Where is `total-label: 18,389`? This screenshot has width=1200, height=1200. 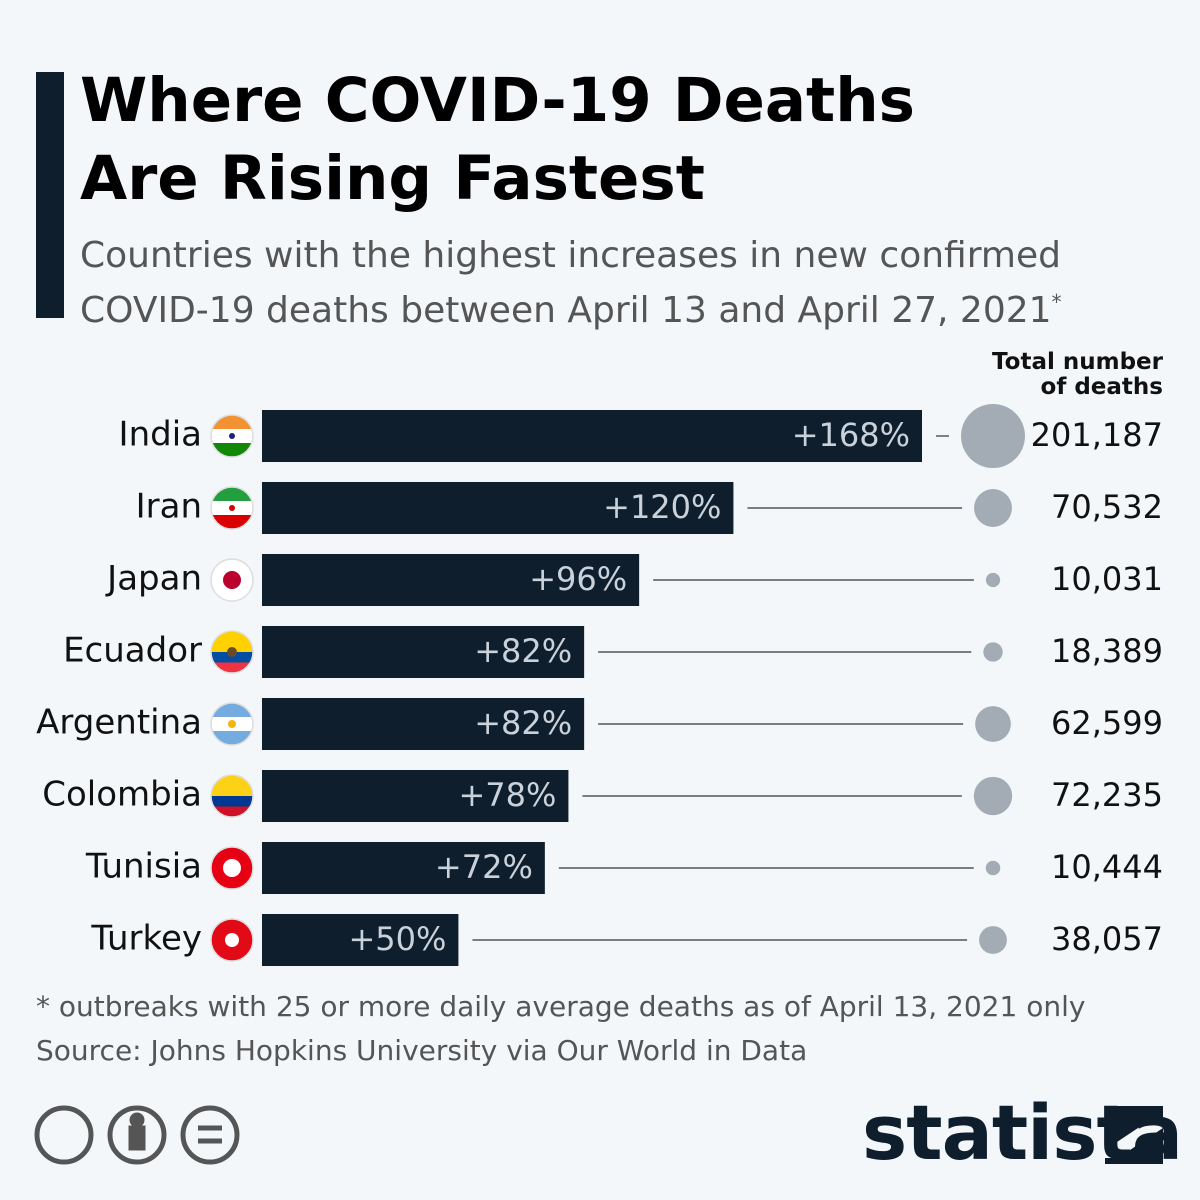 total-label: 18,389 is located at coordinates (1107, 651).